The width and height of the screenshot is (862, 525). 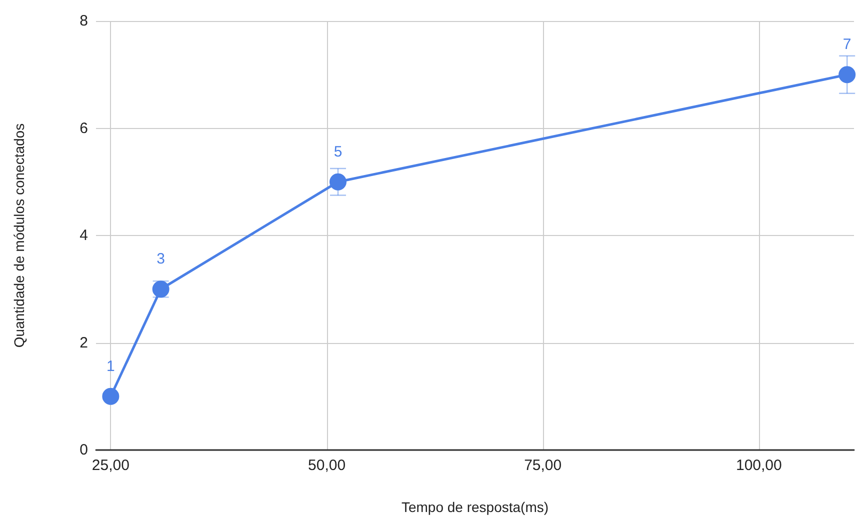 I want to click on data-label: 7, so click(x=847, y=45).